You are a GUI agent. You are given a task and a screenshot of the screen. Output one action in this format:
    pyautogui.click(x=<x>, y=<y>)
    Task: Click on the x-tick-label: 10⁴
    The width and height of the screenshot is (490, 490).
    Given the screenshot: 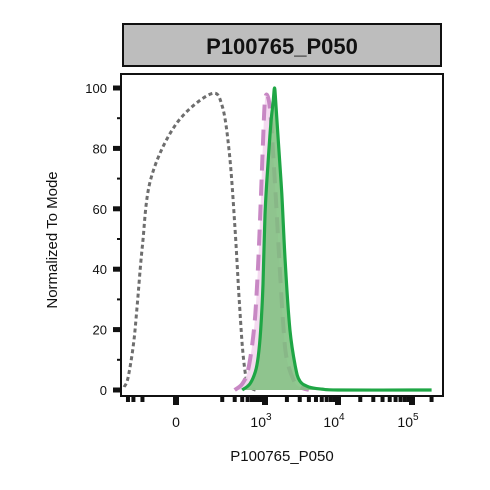 What is the action you would take?
    pyautogui.click(x=334, y=421)
    